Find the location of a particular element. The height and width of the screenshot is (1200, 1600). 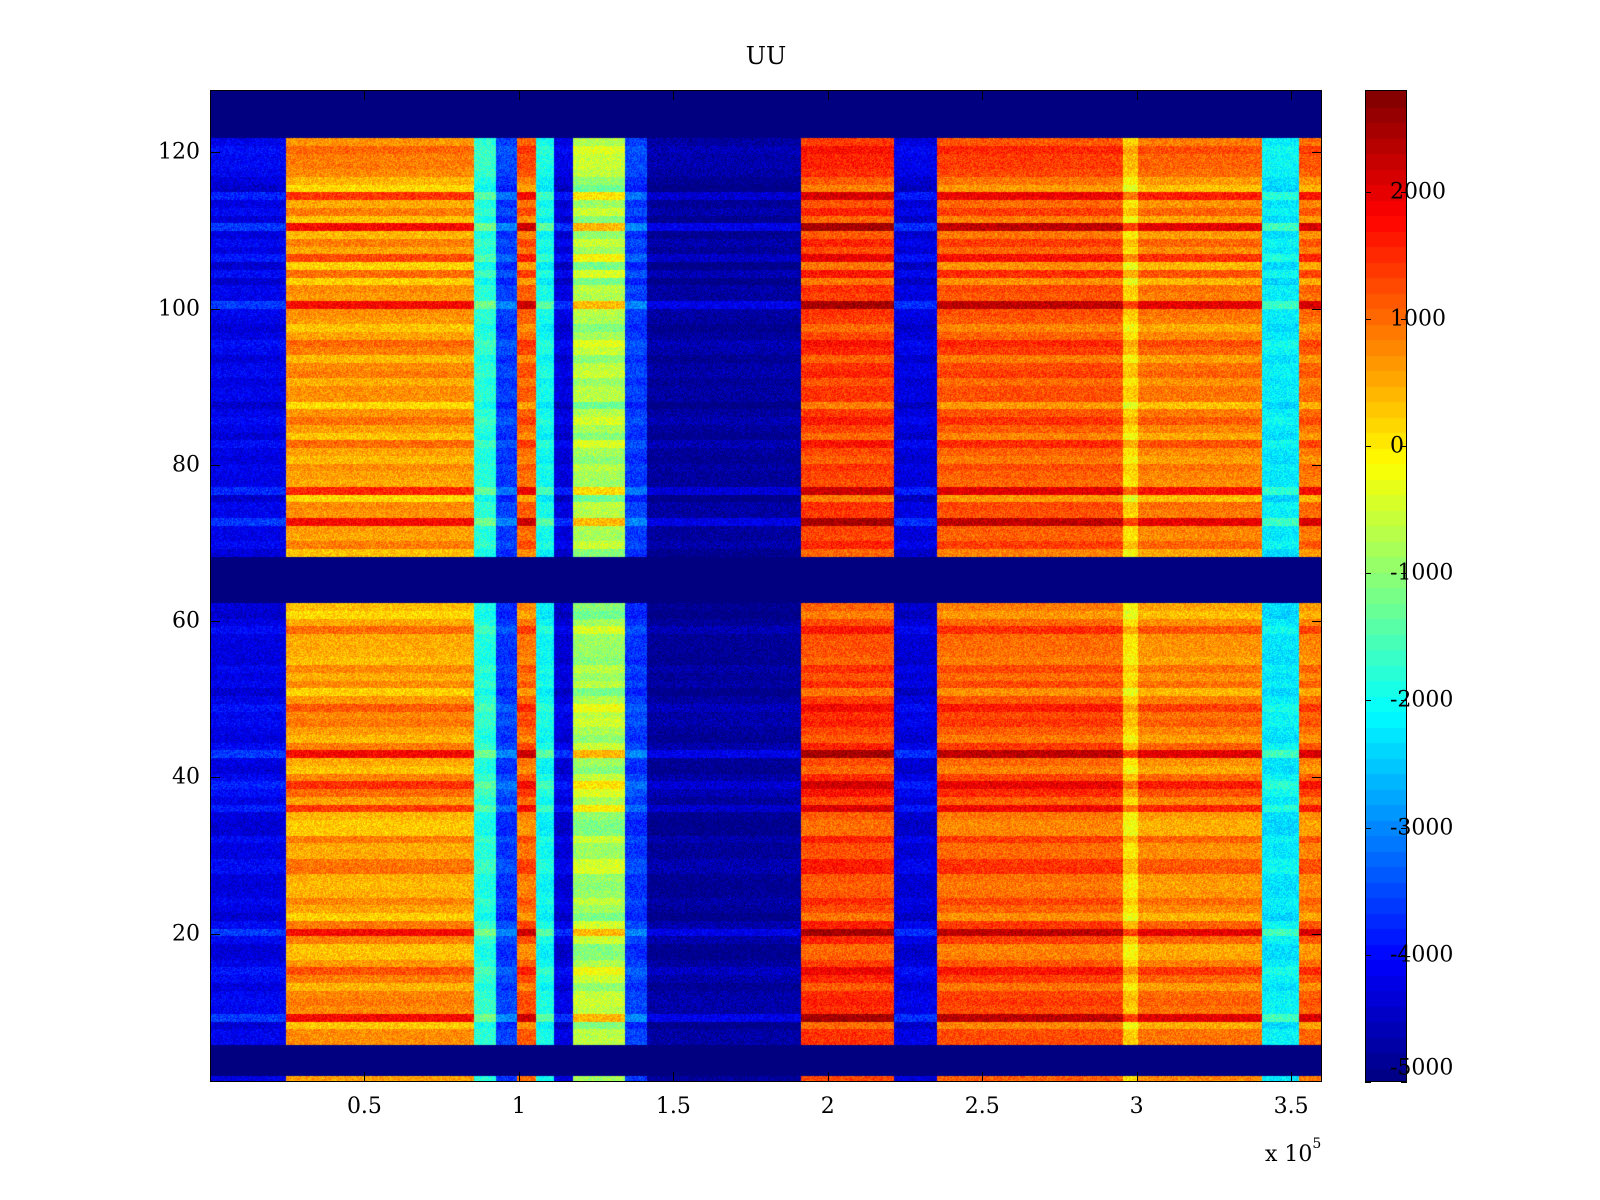

y-tick-label: 120 is located at coordinates (179, 152).